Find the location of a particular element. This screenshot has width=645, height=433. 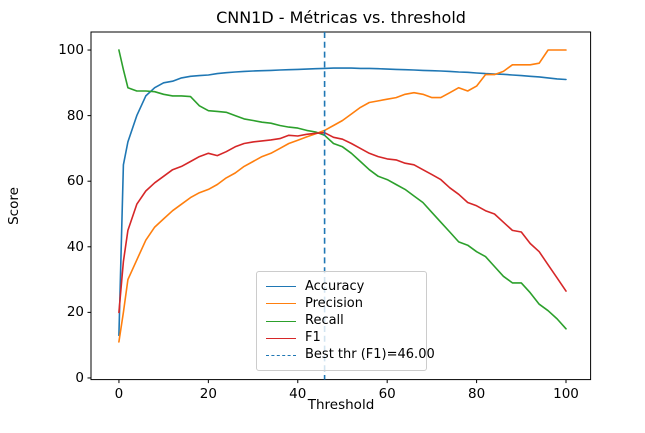

legend-label: F1 is located at coordinates (313, 338).